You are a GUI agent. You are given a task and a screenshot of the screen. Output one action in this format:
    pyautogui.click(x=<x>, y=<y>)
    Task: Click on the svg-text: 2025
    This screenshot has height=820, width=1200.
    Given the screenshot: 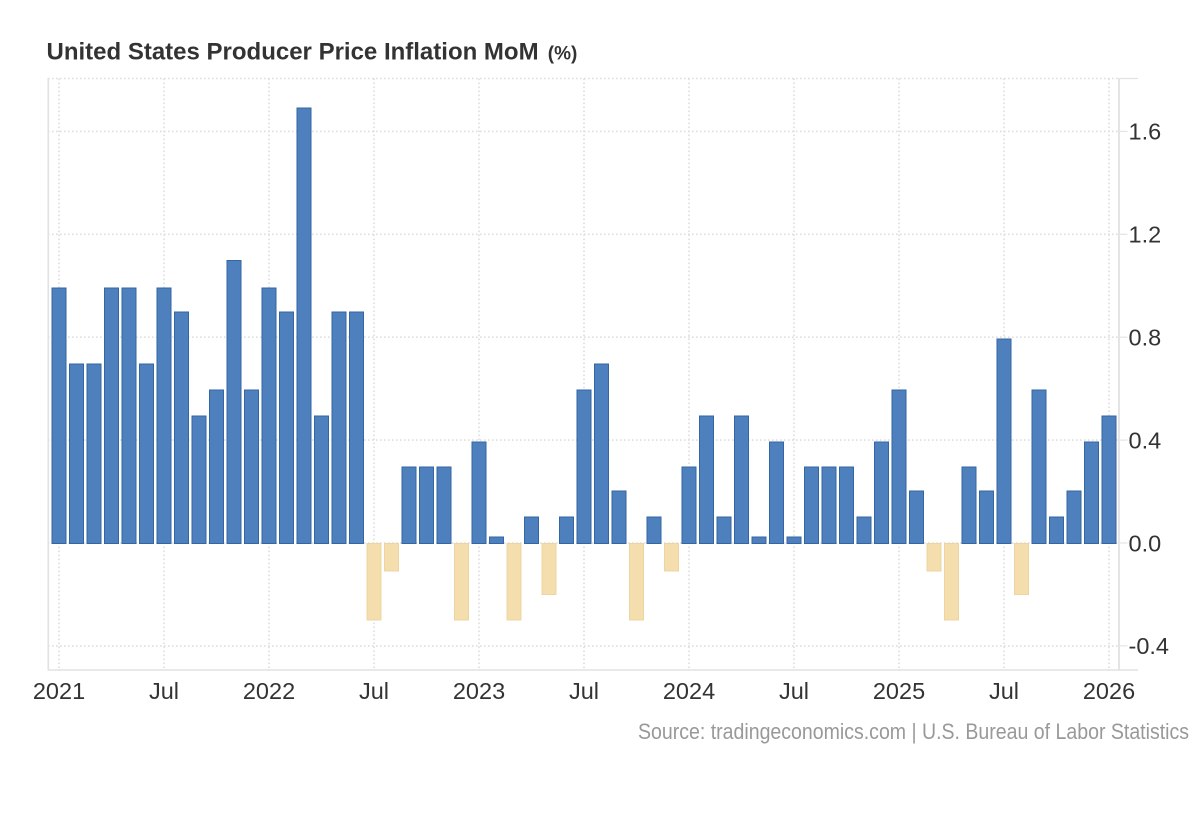 What is the action you would take?
    pyautogui.click(x=899, y=691)
    